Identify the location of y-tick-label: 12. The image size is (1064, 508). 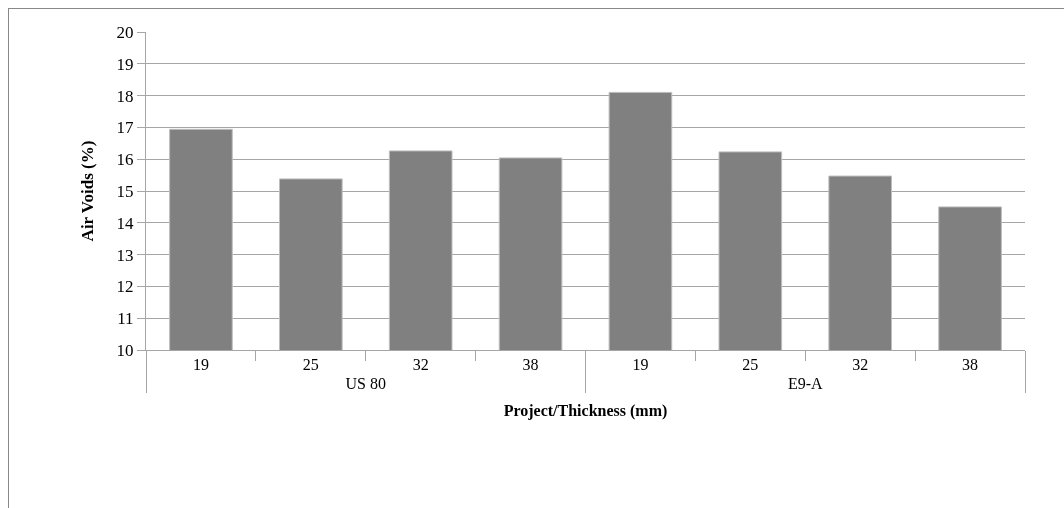
(125, 287).